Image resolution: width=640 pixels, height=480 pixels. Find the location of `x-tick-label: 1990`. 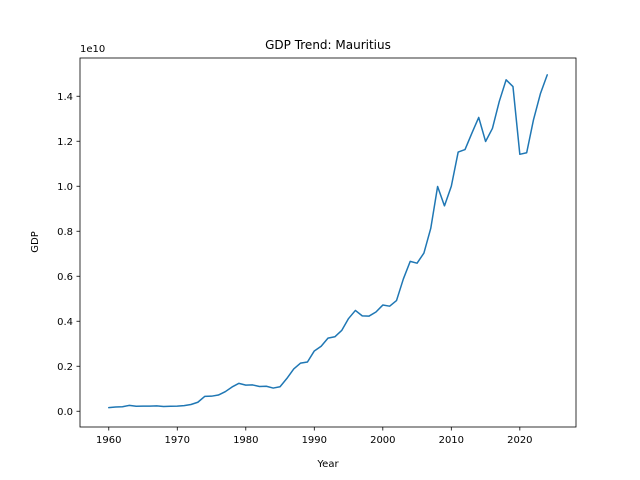

x-tick-label: 1990 is located at coordinates (314, 440).